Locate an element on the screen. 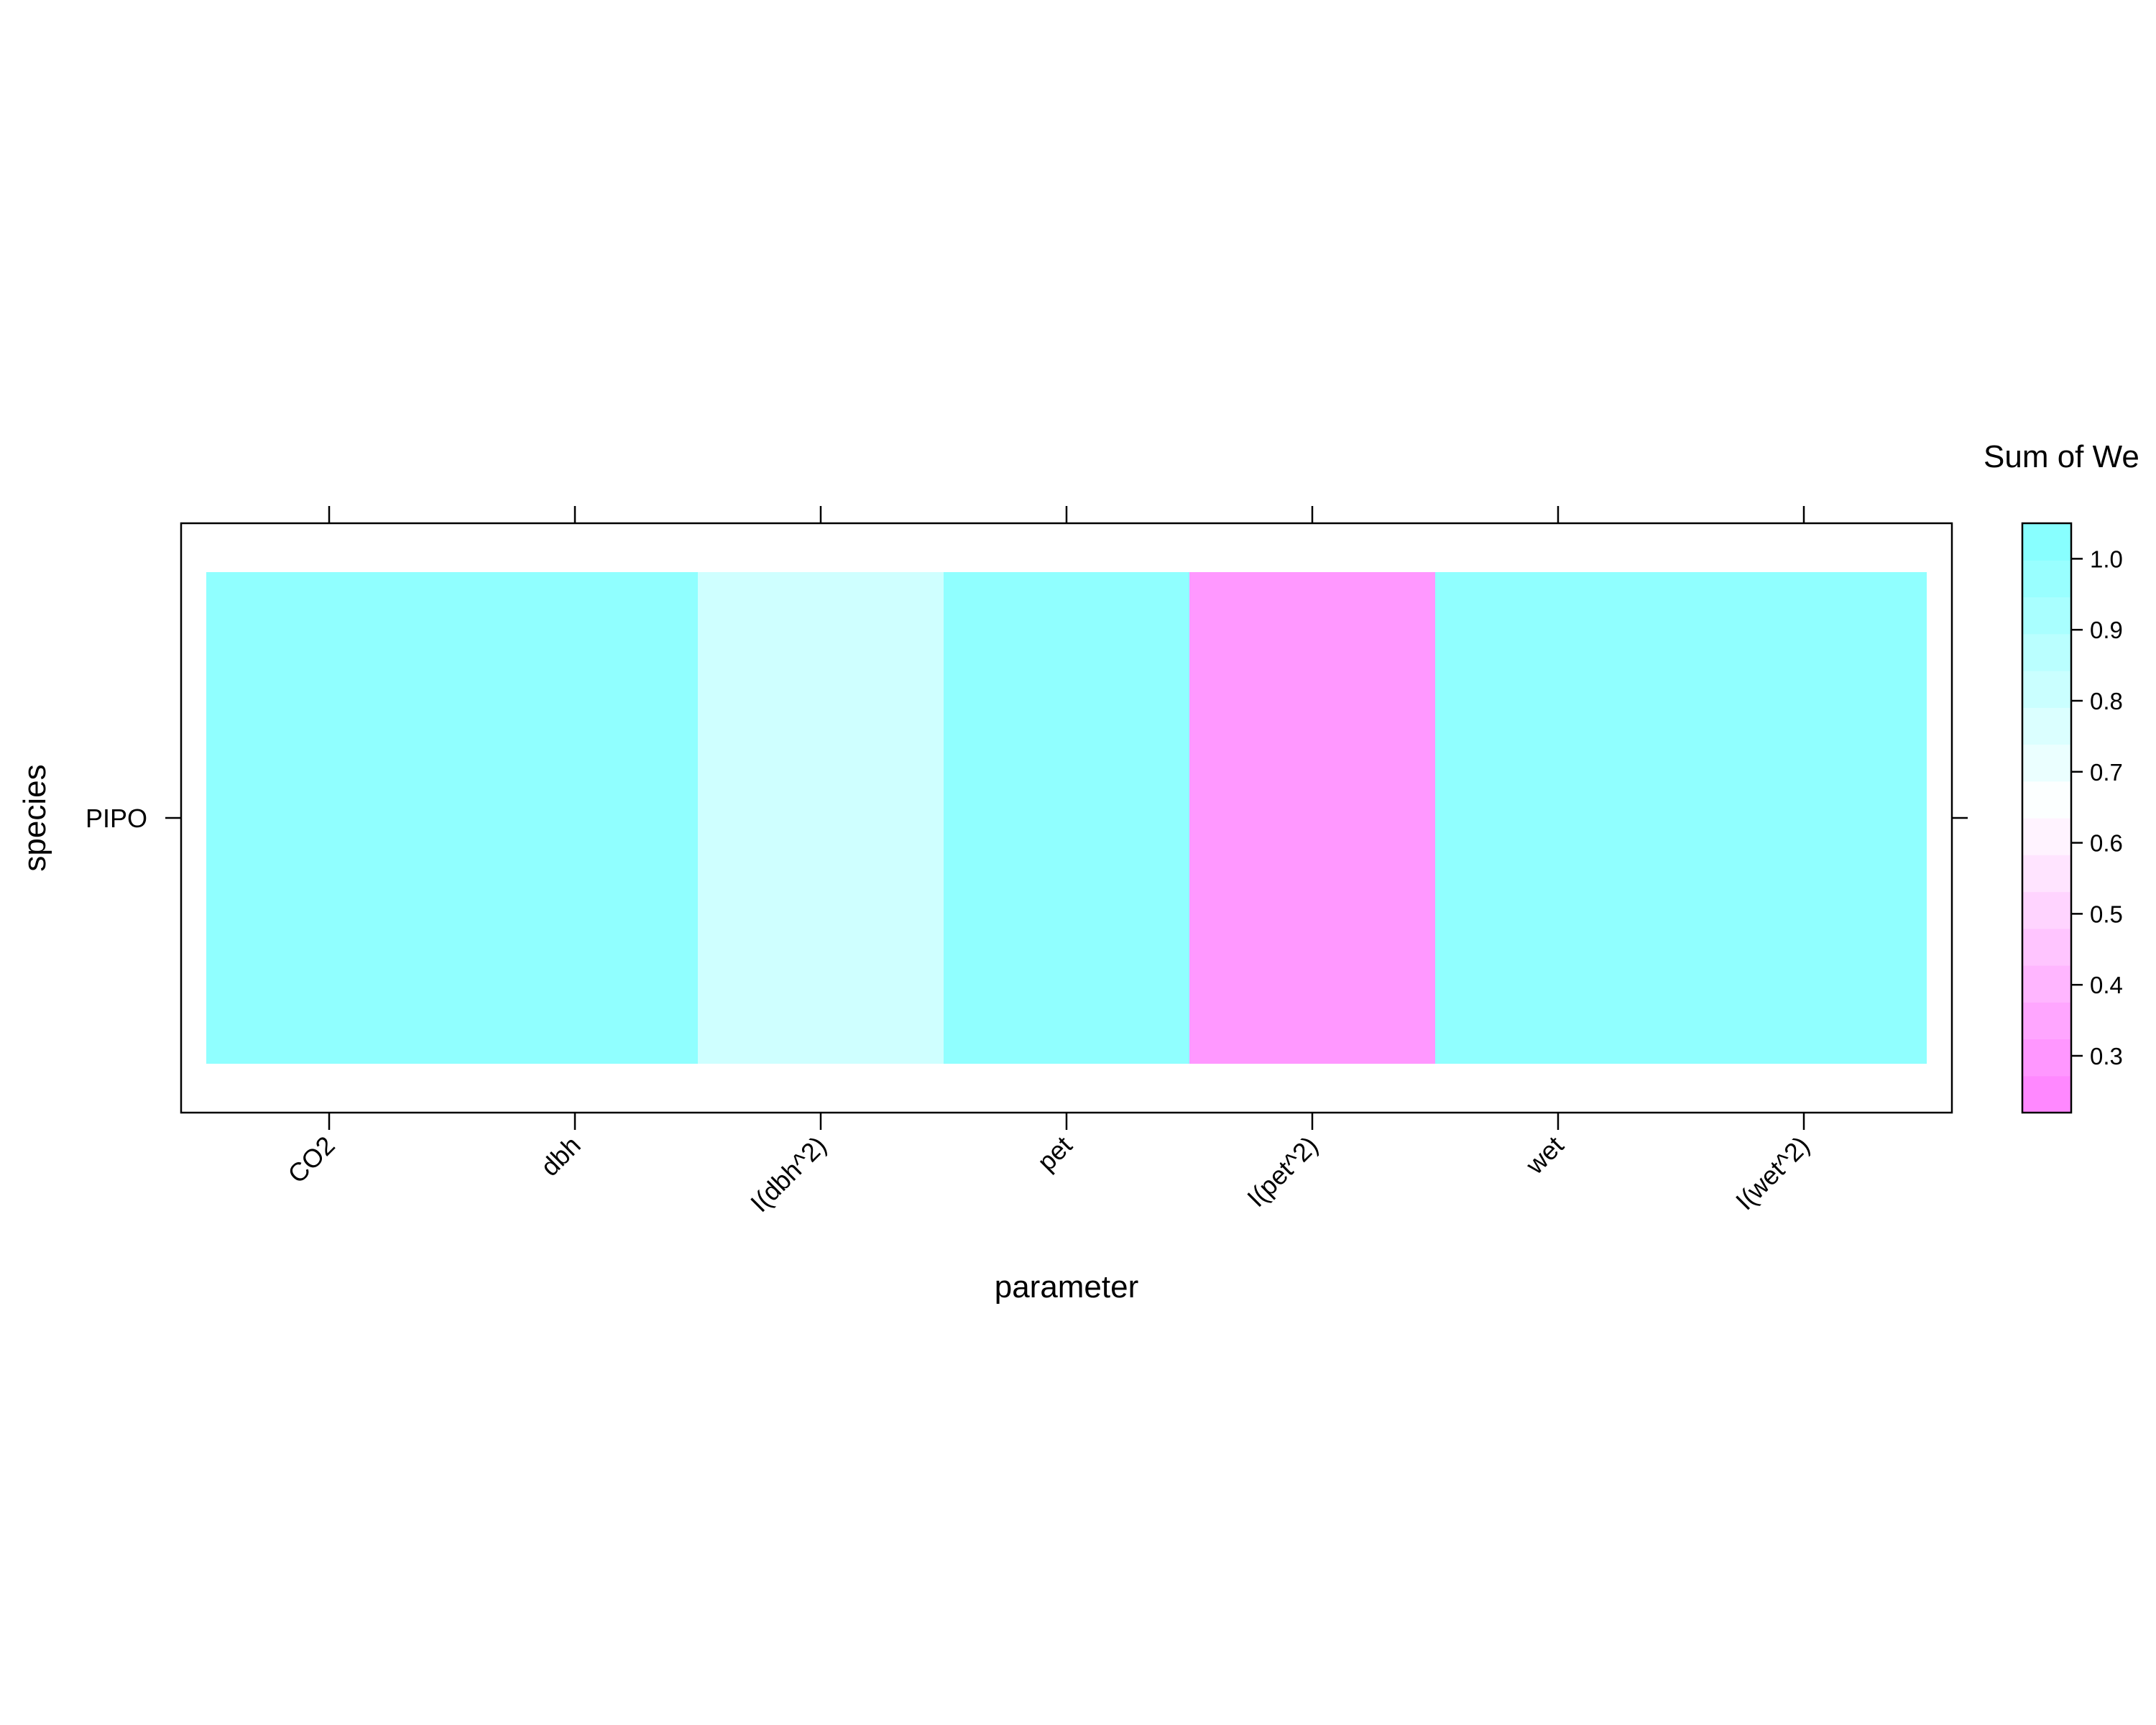  y-tick-labels: PIPO is located at coordinates (116, 818).